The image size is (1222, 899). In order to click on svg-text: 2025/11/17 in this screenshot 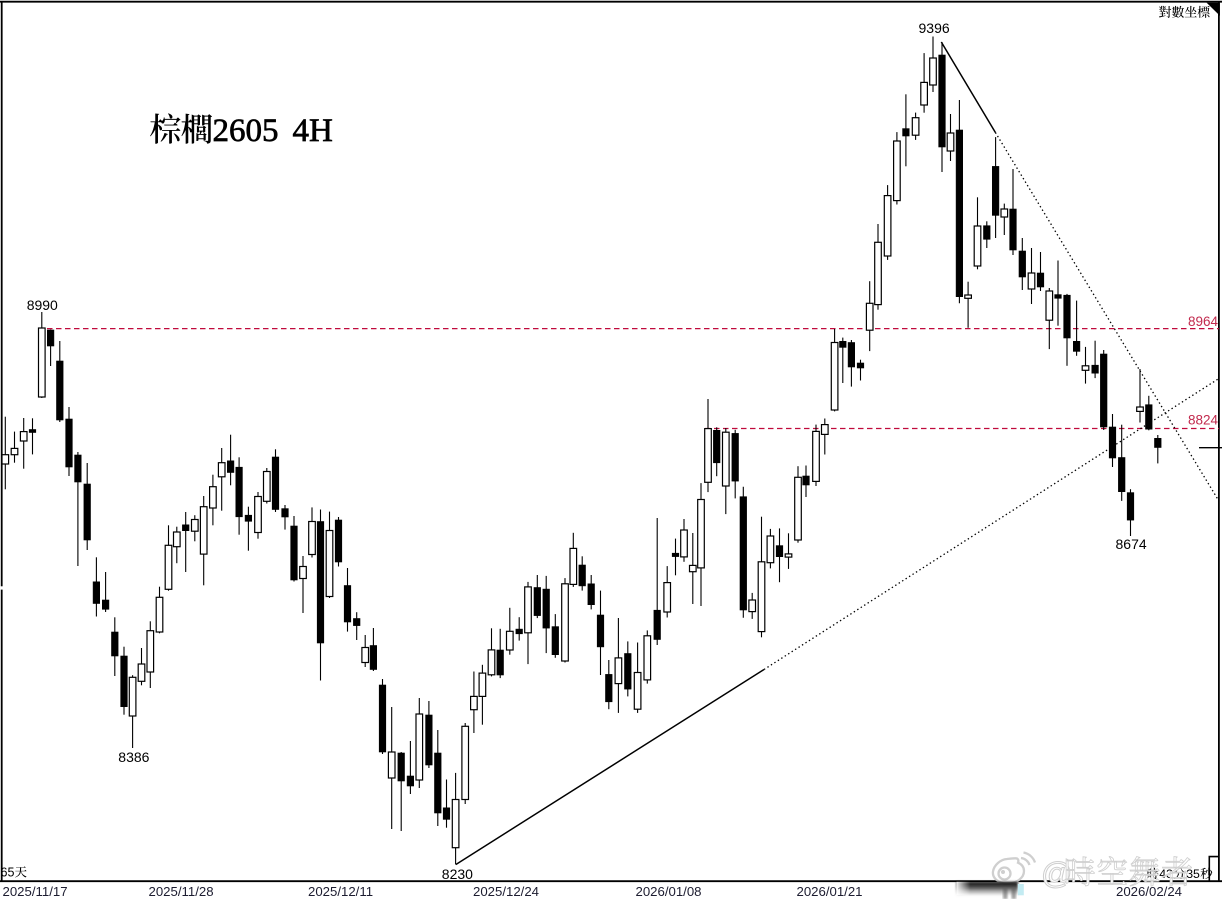, I will do `click(35, 891)`.